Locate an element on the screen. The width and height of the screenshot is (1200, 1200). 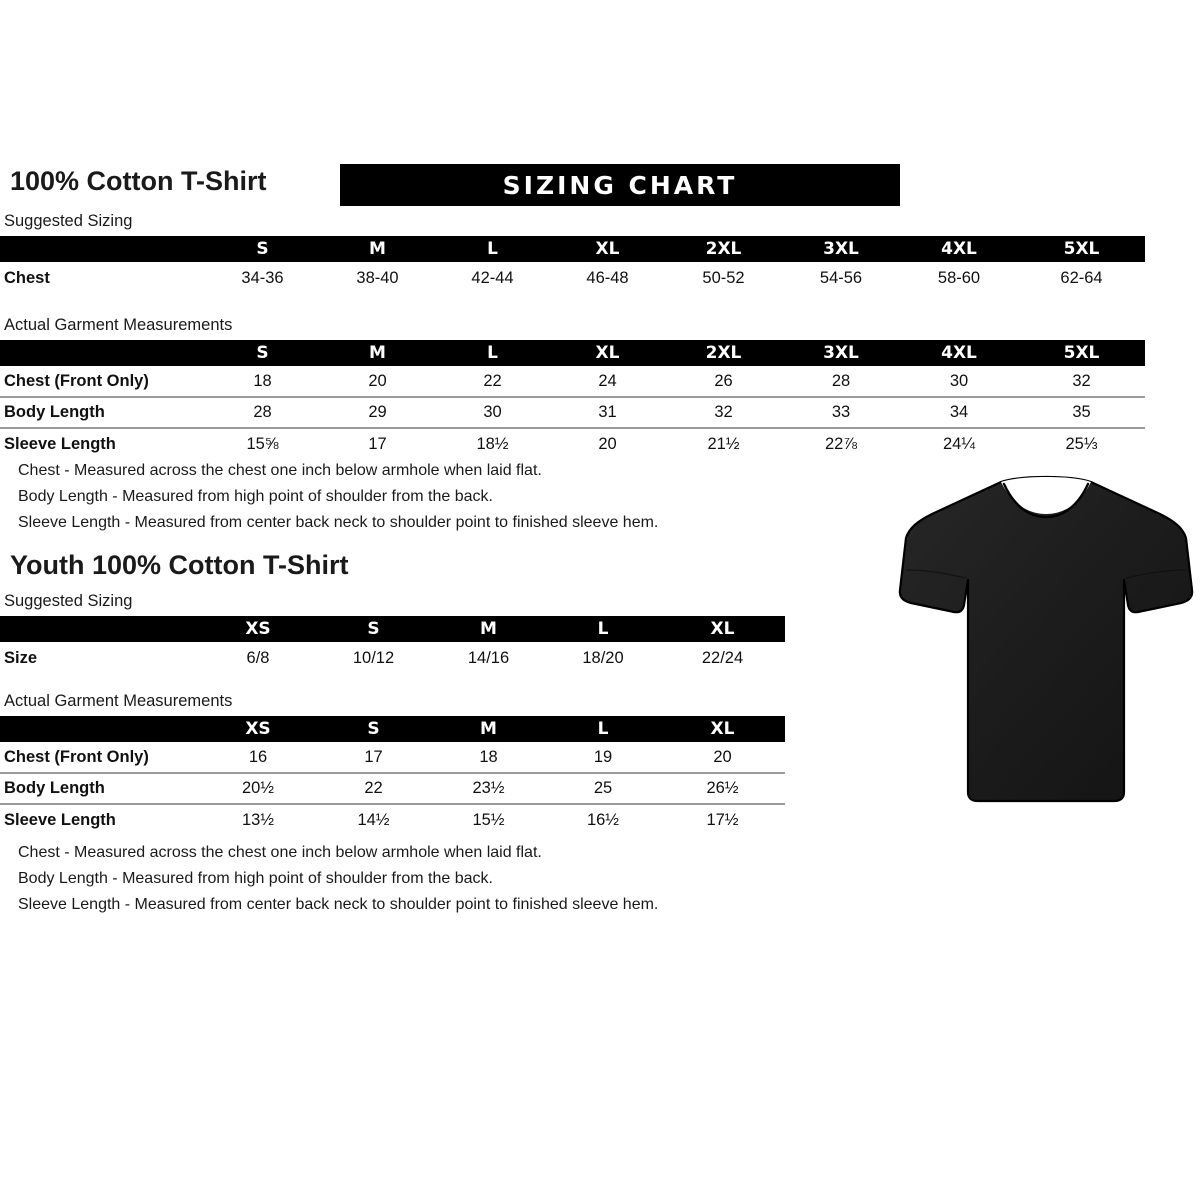
cell-chestfront-5xl: 32 is located at coordinates (1081, 380).